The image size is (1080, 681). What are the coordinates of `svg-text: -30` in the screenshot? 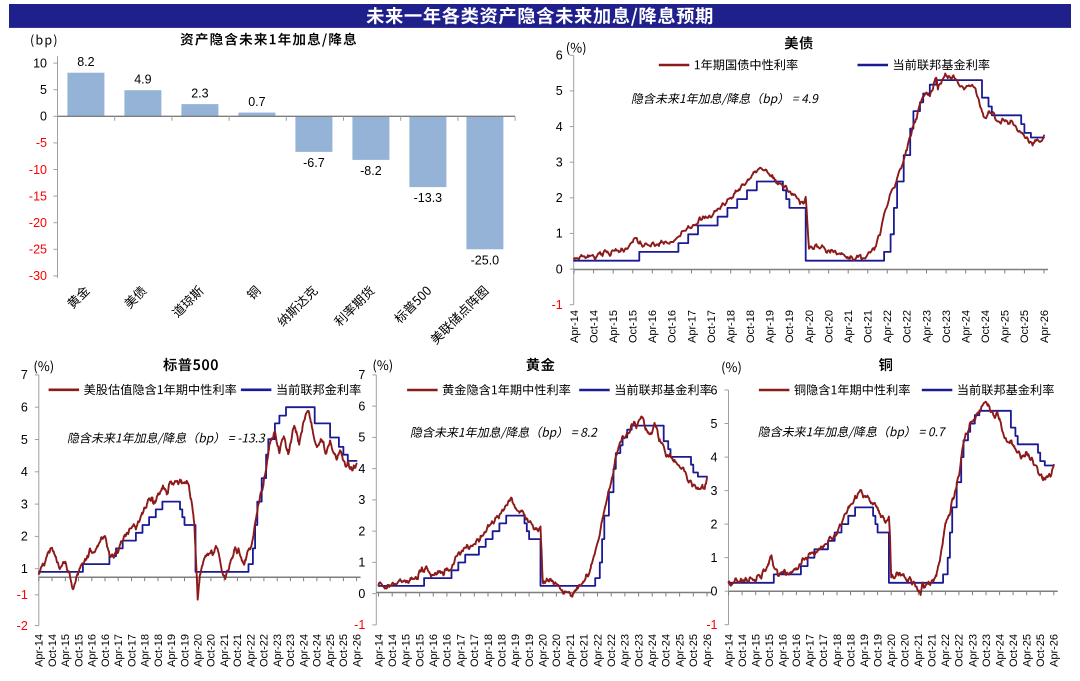 It's located at (38, 276).